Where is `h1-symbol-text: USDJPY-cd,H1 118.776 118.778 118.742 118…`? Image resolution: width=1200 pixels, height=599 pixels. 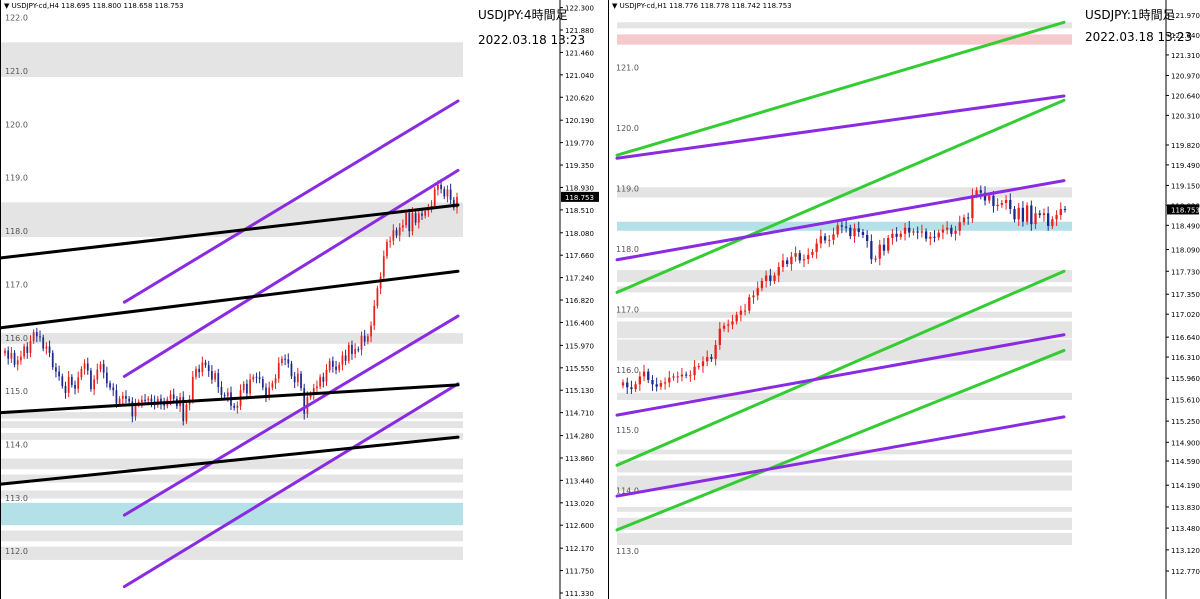 h1-symbol-text: USDJPY-cd,H1 118.776 118.778 118.742 118… is located at coordinates (705, 6).